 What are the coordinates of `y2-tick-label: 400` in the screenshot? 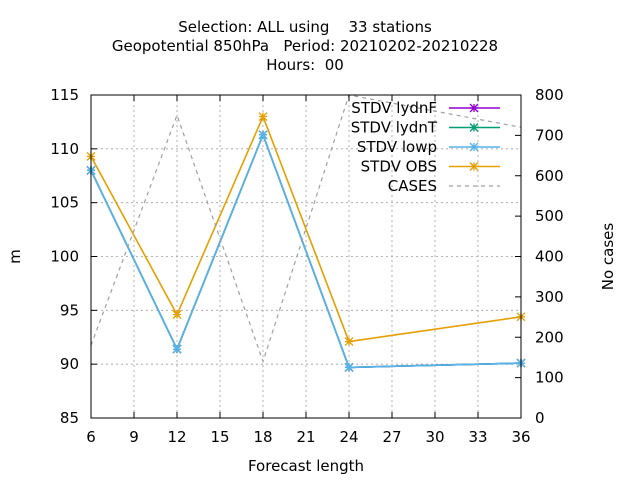 It's located at (549, 257).